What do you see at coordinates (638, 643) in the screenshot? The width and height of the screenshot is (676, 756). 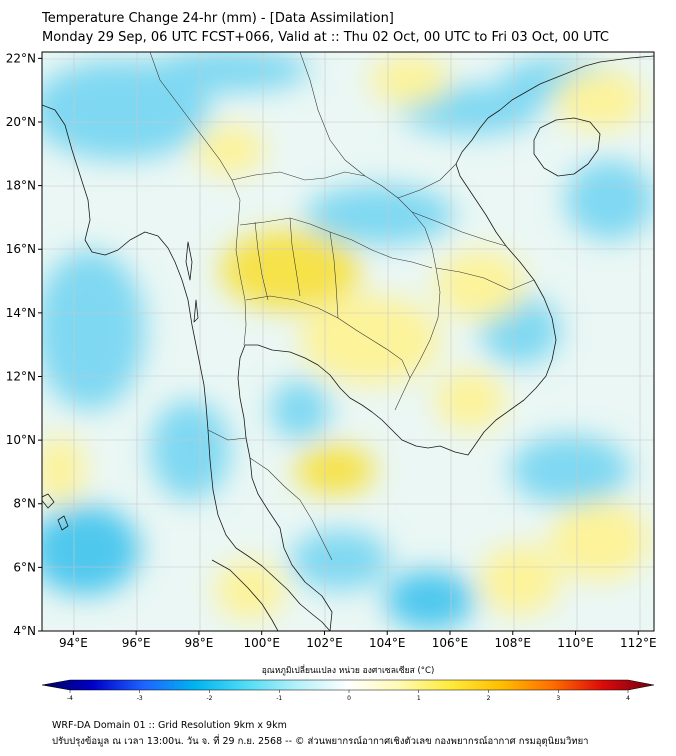 I see `lon-tick-label: 112°E` at bounding box center [638, 643].